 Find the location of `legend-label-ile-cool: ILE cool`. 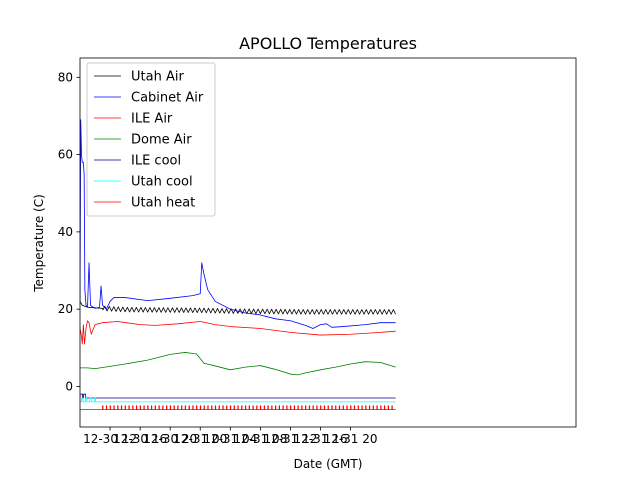

legend-label-ile-cool: ILE cool is located at coordinates (156, 161).